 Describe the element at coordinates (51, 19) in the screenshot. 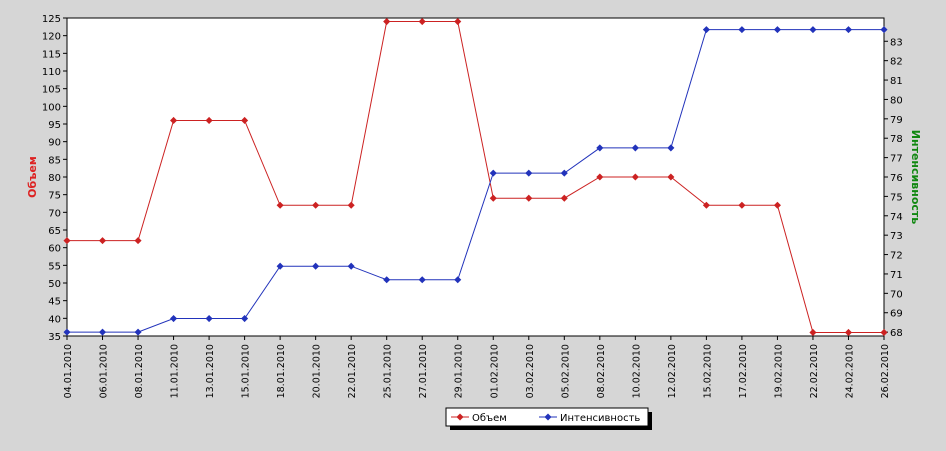

I see `left-axis-tick-label: 125` at that location.